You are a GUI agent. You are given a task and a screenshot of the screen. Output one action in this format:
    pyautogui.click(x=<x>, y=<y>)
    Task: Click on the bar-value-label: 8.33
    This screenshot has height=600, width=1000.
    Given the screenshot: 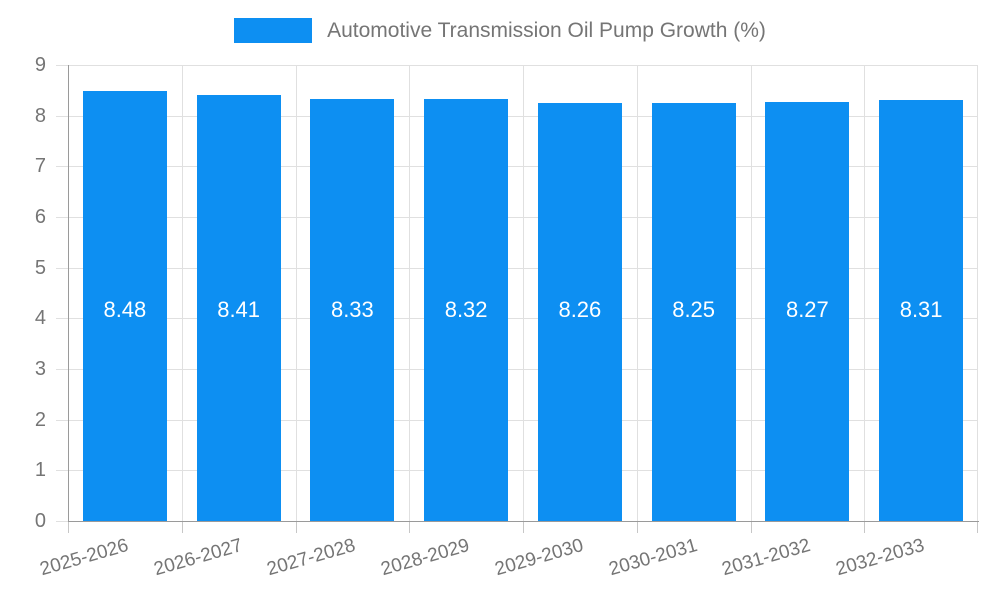 What is the action you would take?
    pyautogui.click(x=352, y=309)
    